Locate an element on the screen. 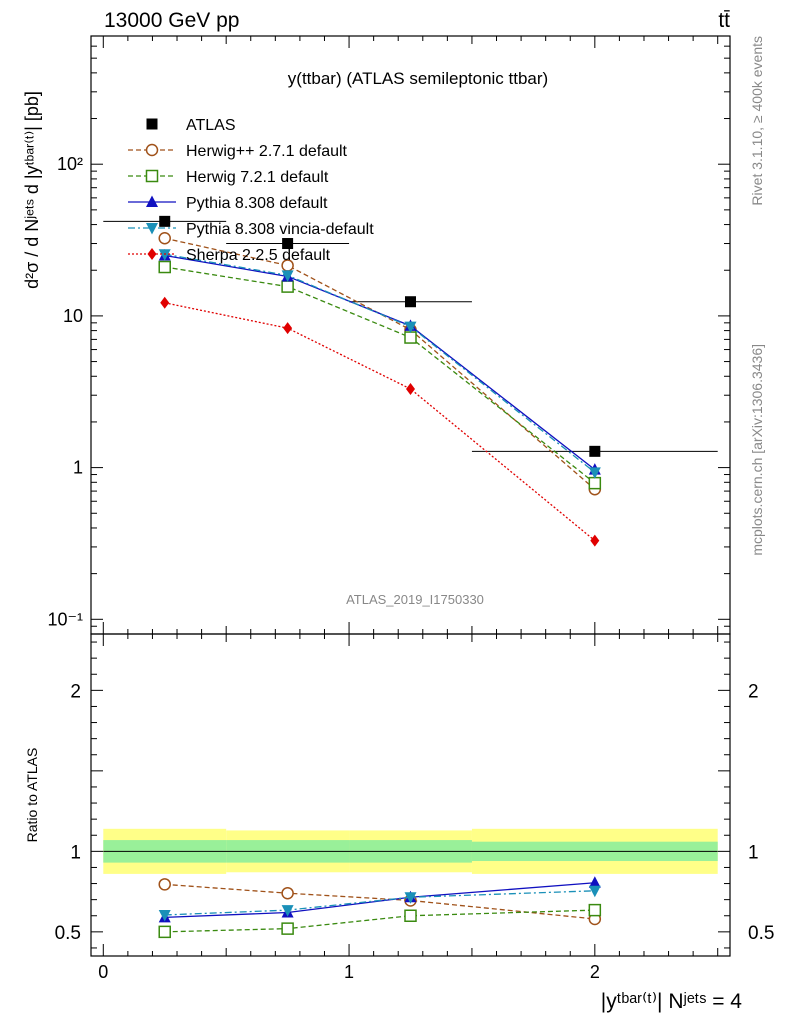  ratio-point-pythia-8-308-default is located at coordinates (594, 882).